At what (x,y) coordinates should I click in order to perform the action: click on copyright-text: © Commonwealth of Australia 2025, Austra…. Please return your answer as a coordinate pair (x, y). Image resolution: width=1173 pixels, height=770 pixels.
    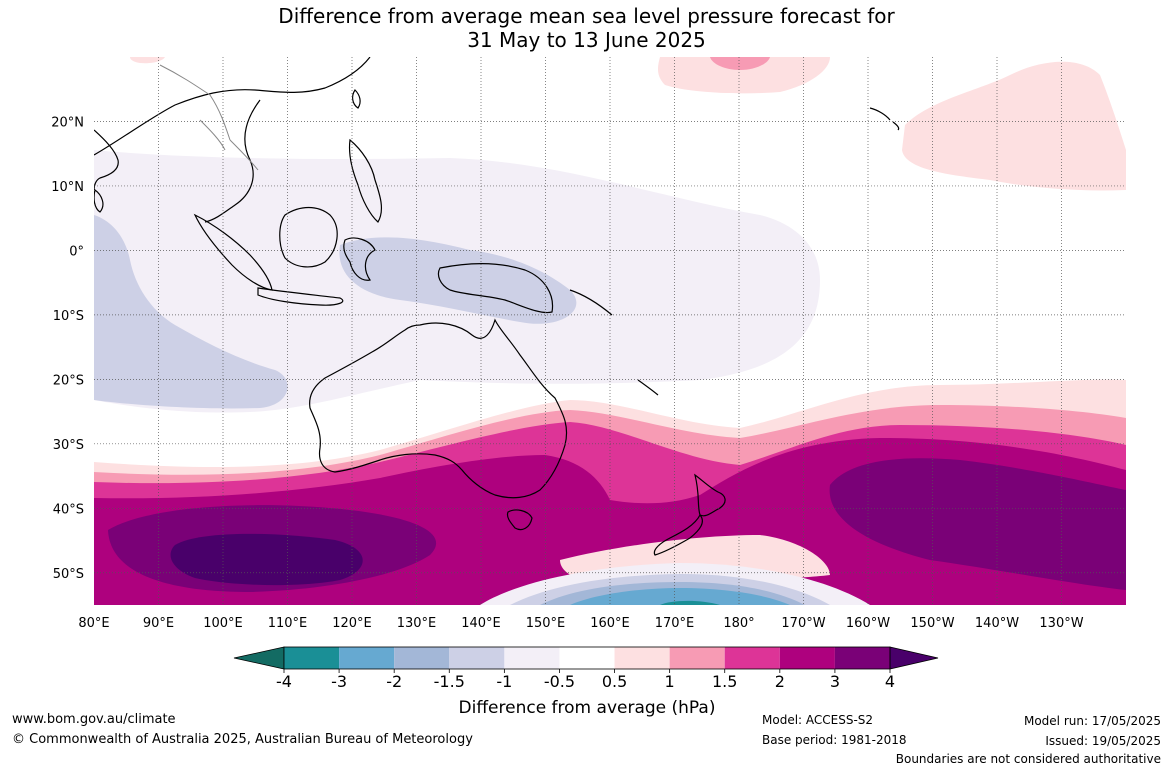
    Looking at the image, I should click on (242, 739).